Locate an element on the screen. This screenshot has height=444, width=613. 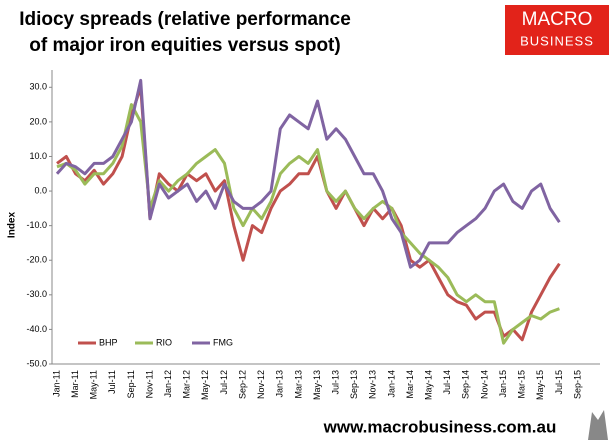
x-tick-label: Jul-12 is located at coordinates (224, 382).